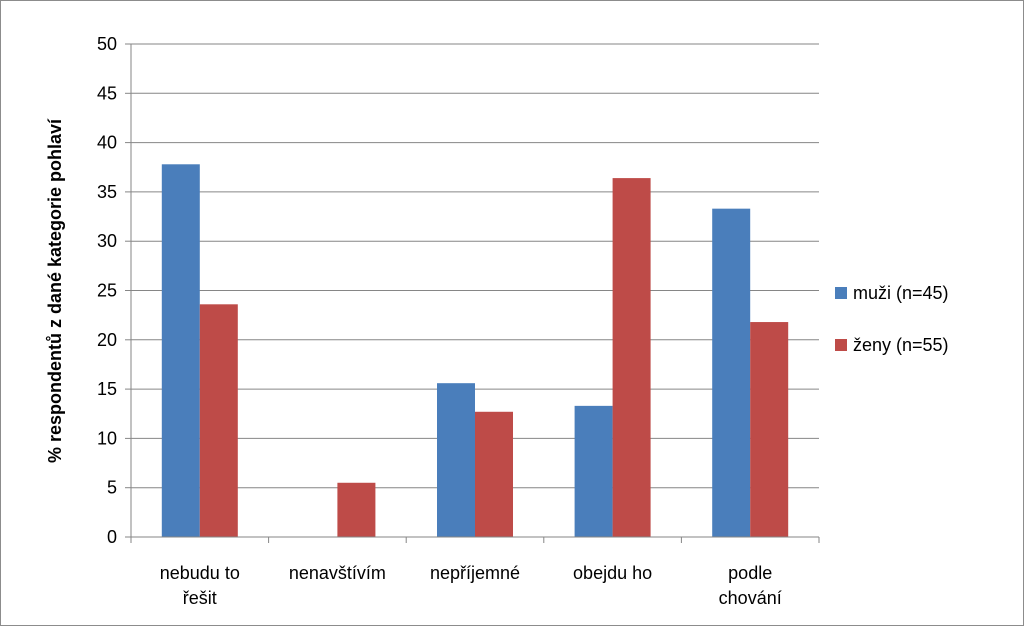 Image resolution: width=1026 pixels, height=628 pixels. I want to click on y-tick-label-30: 30, so click(107, 241).